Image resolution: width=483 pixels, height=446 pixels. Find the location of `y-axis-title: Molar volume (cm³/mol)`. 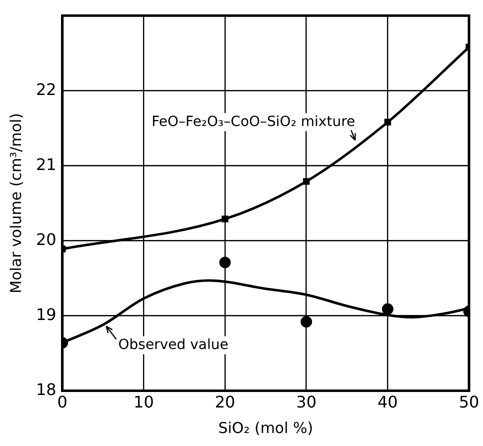

y-axis-title: Molar volume (cm³/mol) is located at coordinates (15, 203).